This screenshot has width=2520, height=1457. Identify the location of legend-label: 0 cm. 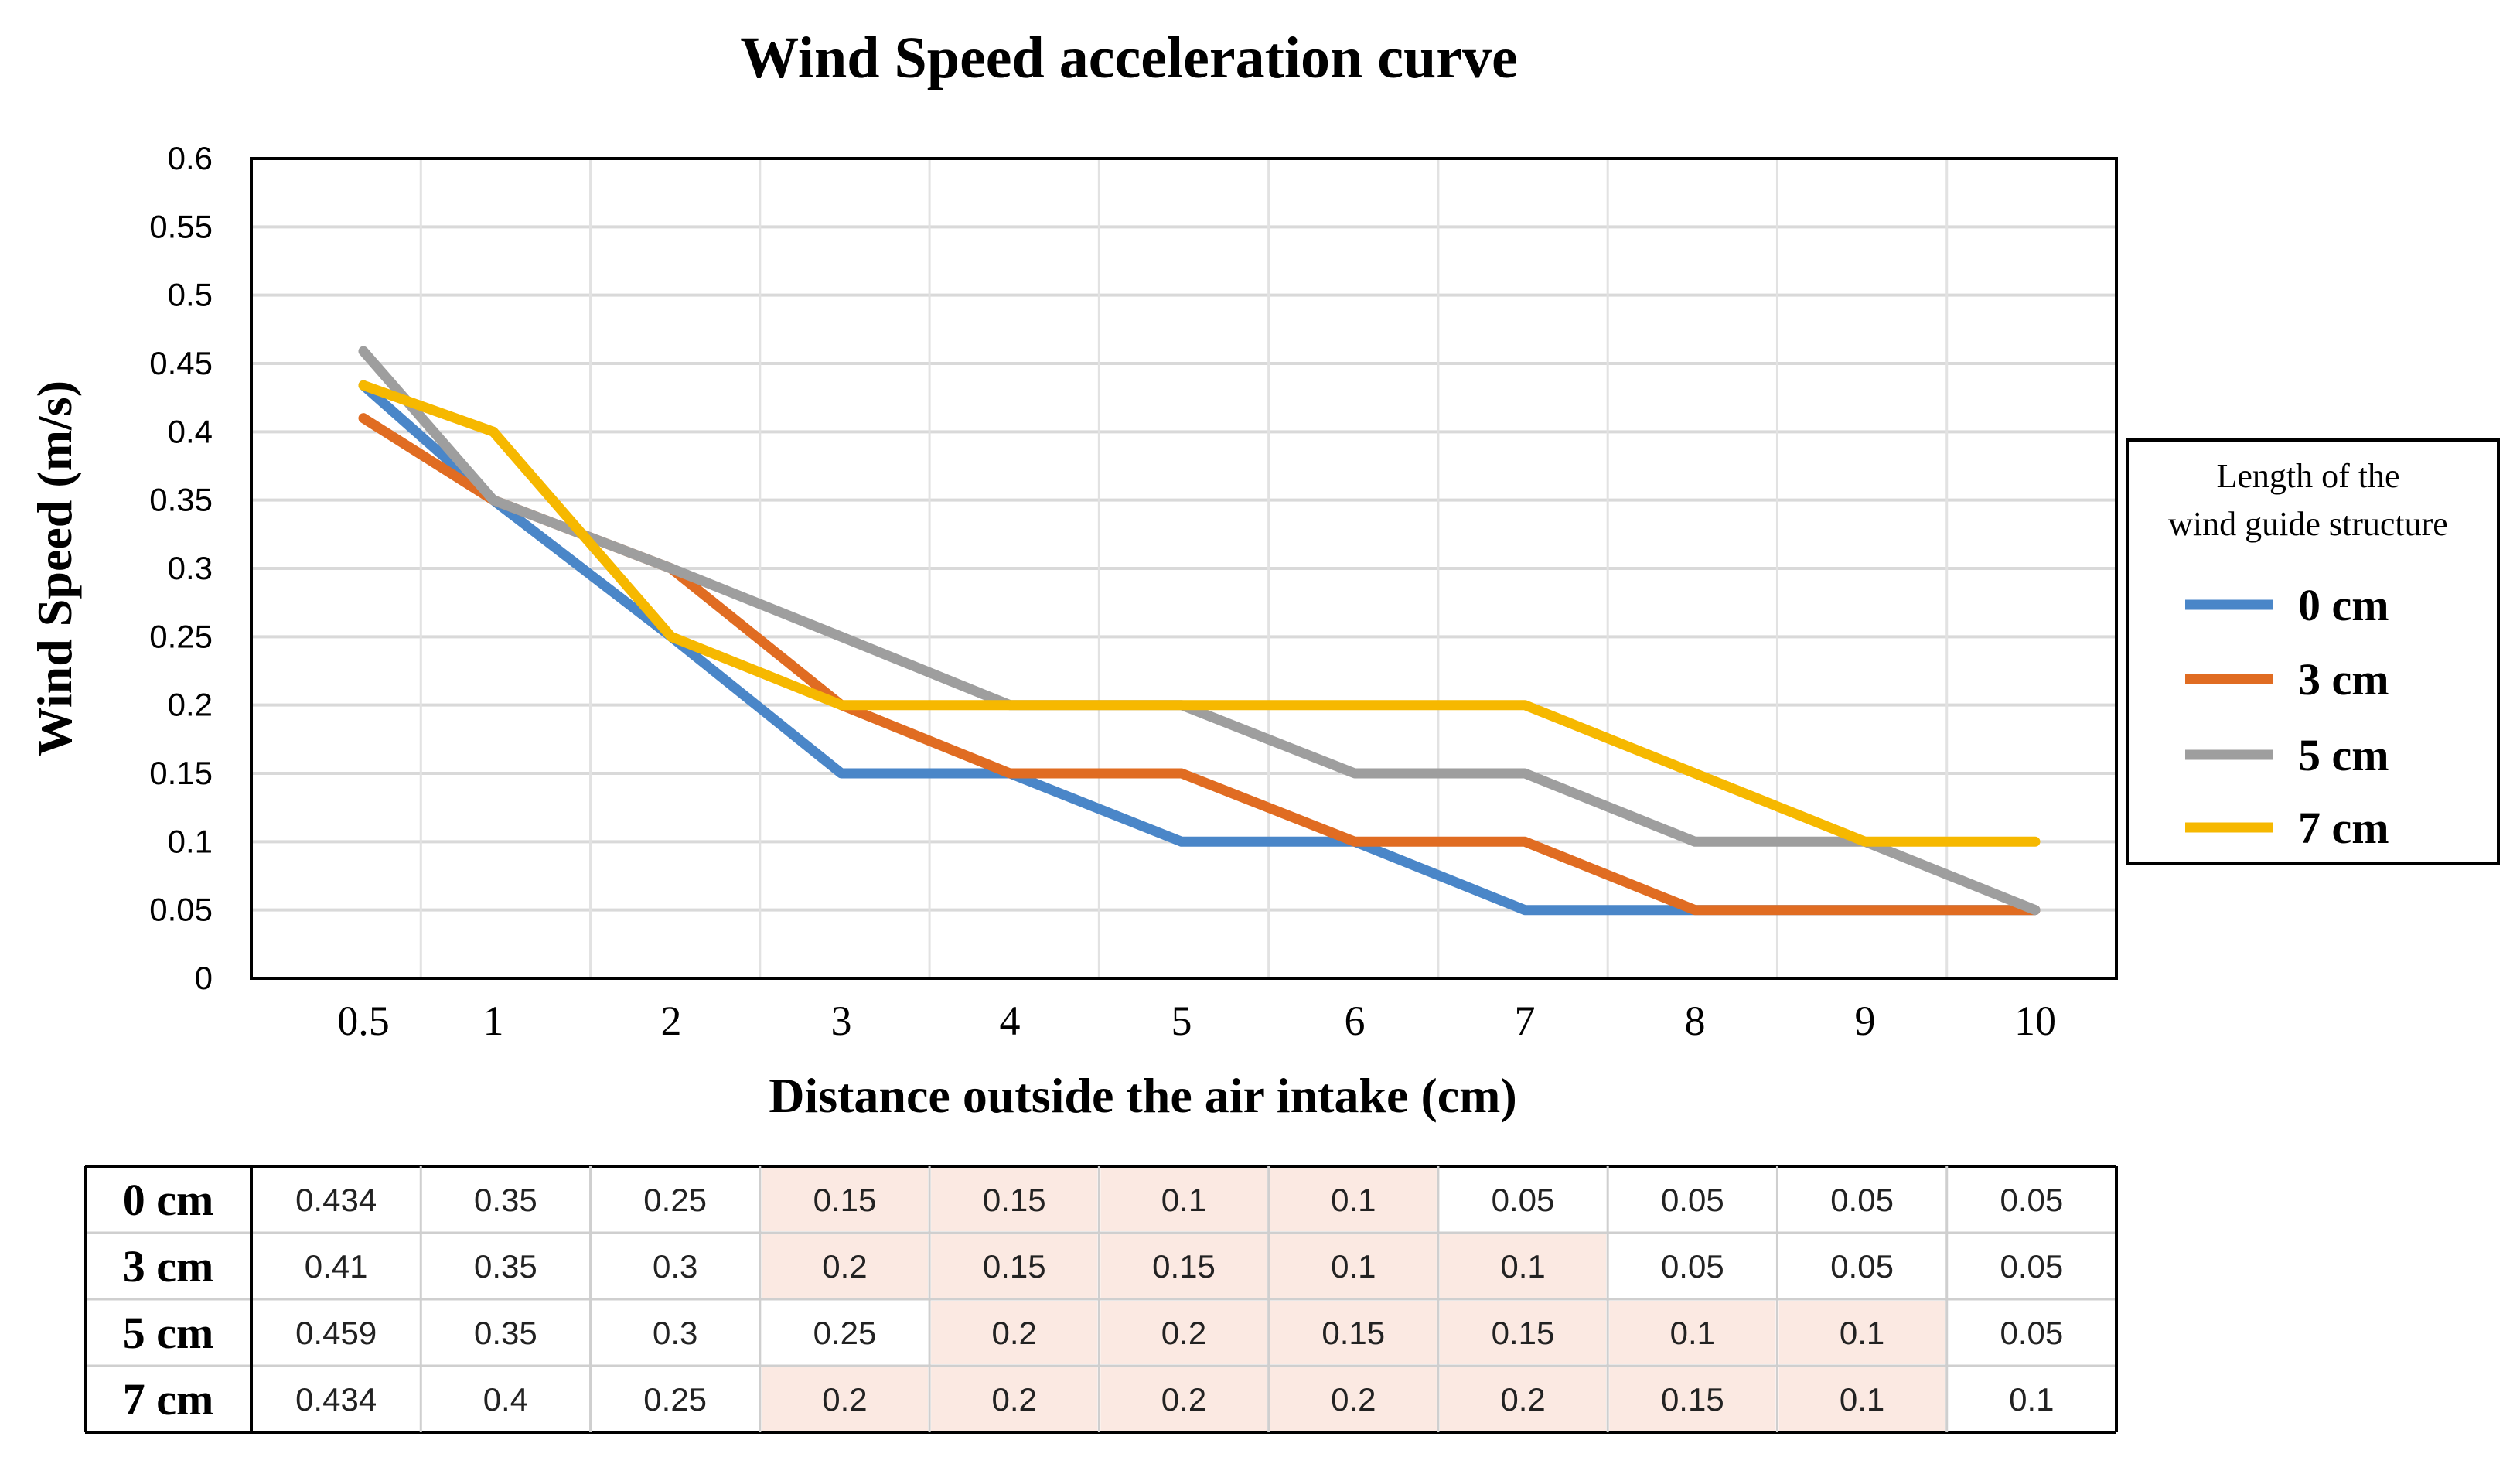
(2343, 605).